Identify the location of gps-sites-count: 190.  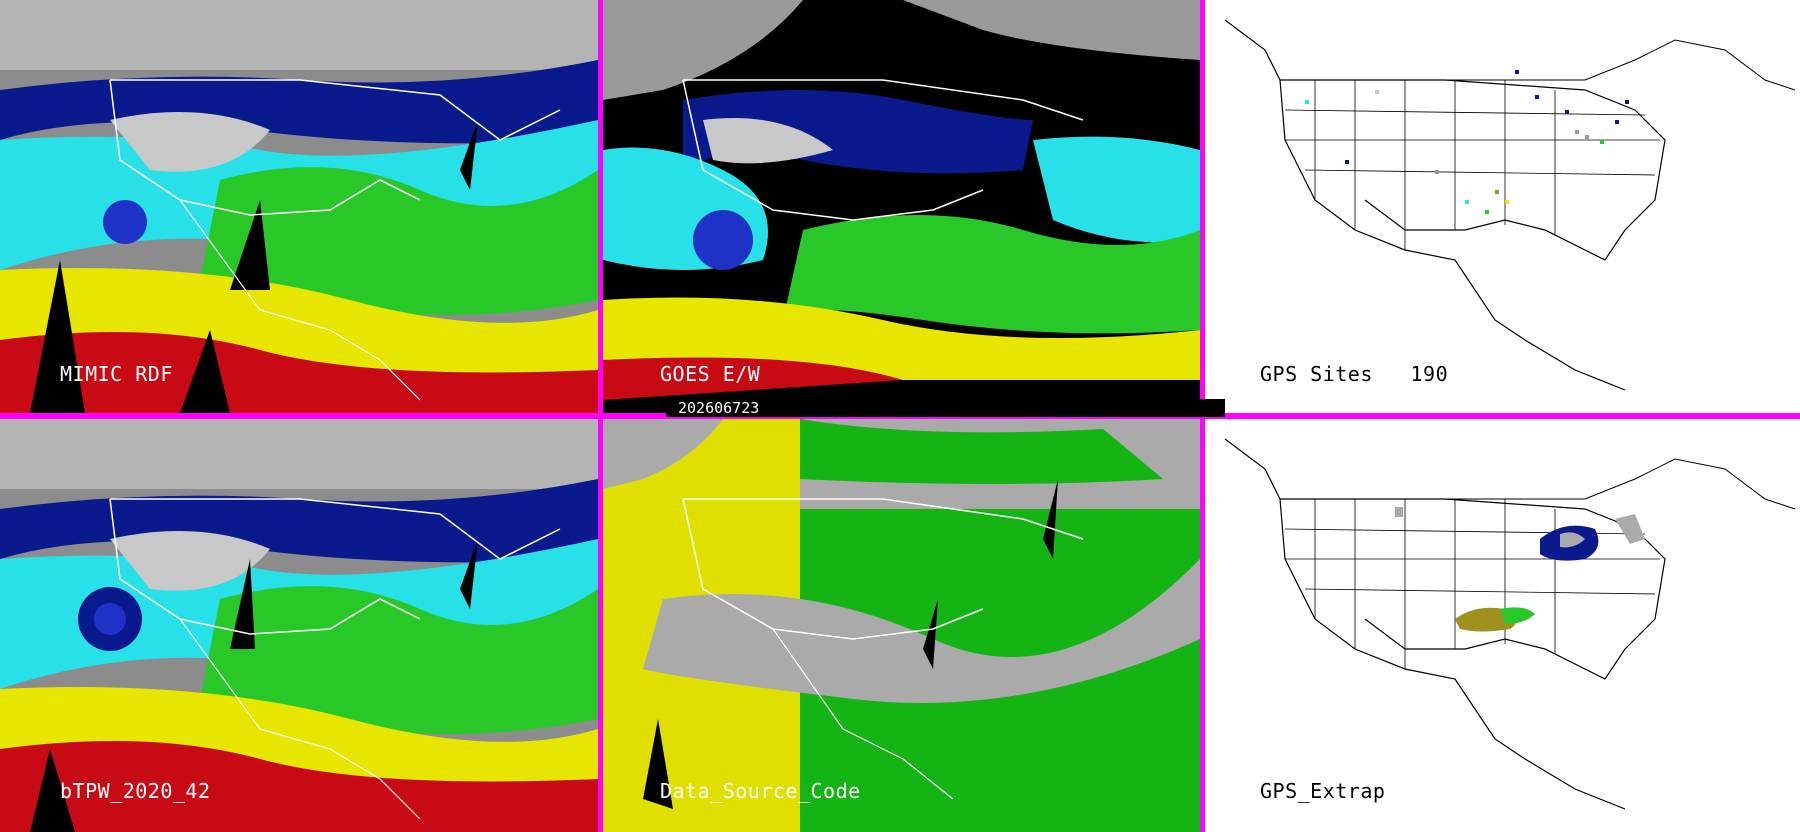
(1429, 374).